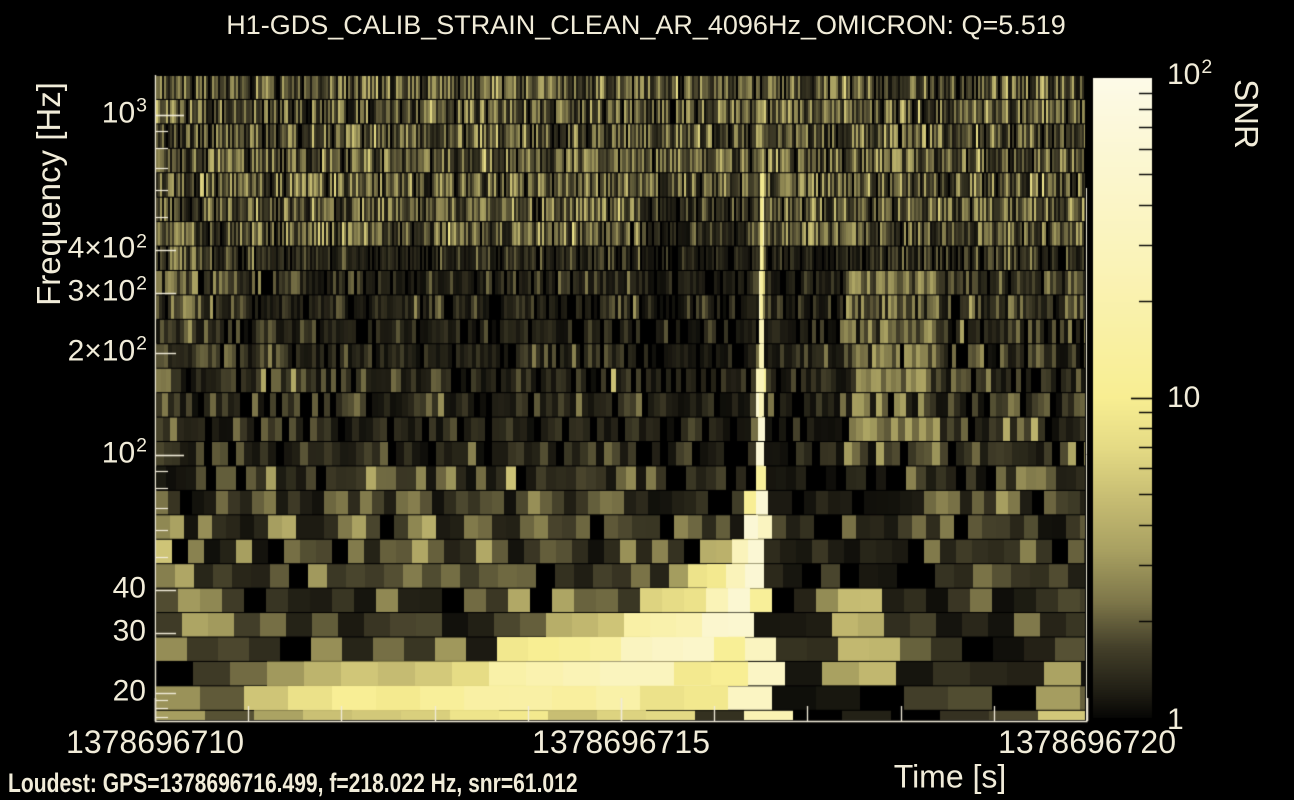  Describe the element at coordinates (124, 112) in the screenshot. I see `y-tick-label: 10³` at that location.